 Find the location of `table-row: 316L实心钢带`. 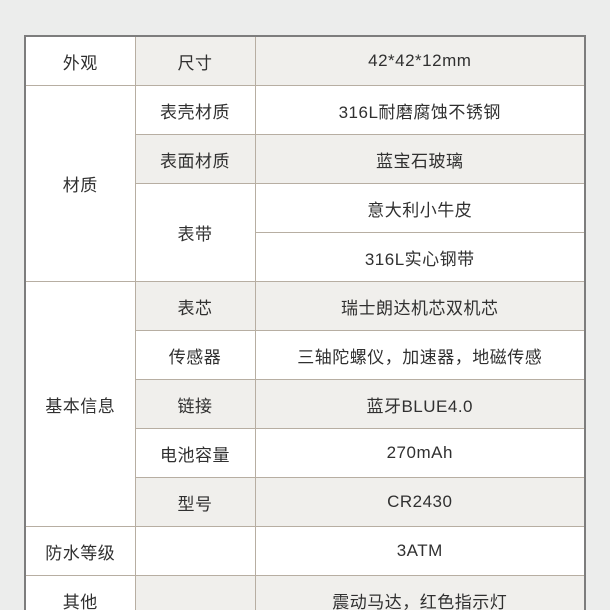

table-row: 316L实心钢带 is located at coordinates (305, 257).